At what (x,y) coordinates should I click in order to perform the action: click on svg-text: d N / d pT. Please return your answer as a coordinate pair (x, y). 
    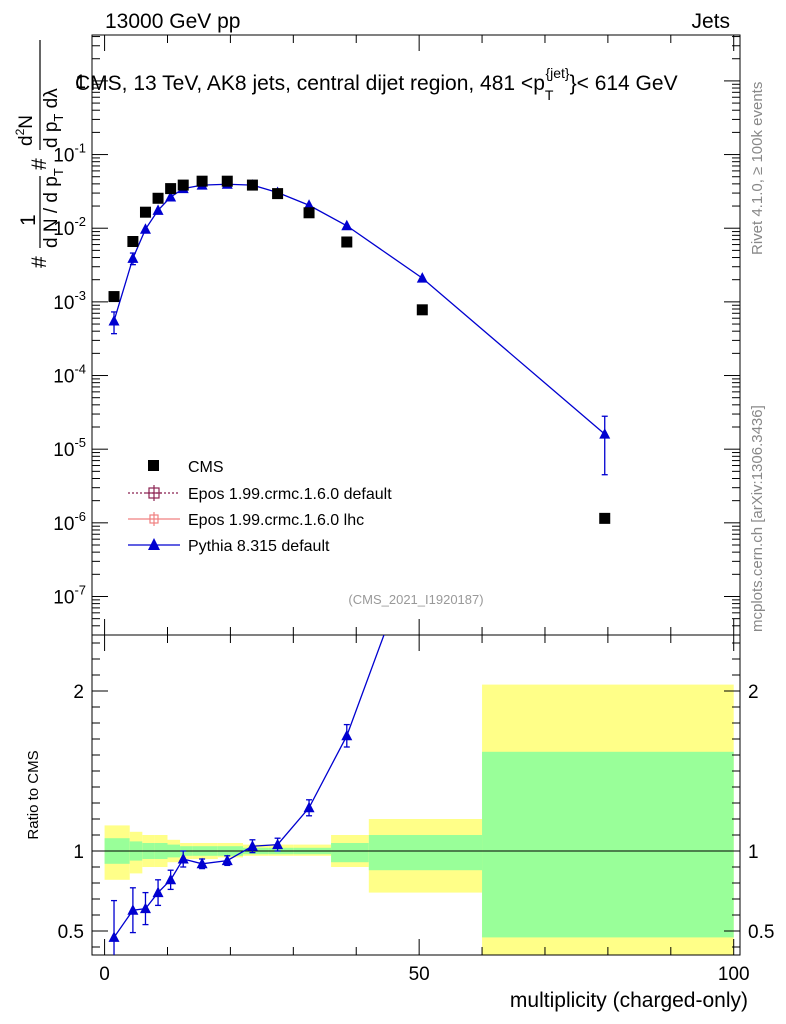
    Looking at the image, I should click on (53, 208).